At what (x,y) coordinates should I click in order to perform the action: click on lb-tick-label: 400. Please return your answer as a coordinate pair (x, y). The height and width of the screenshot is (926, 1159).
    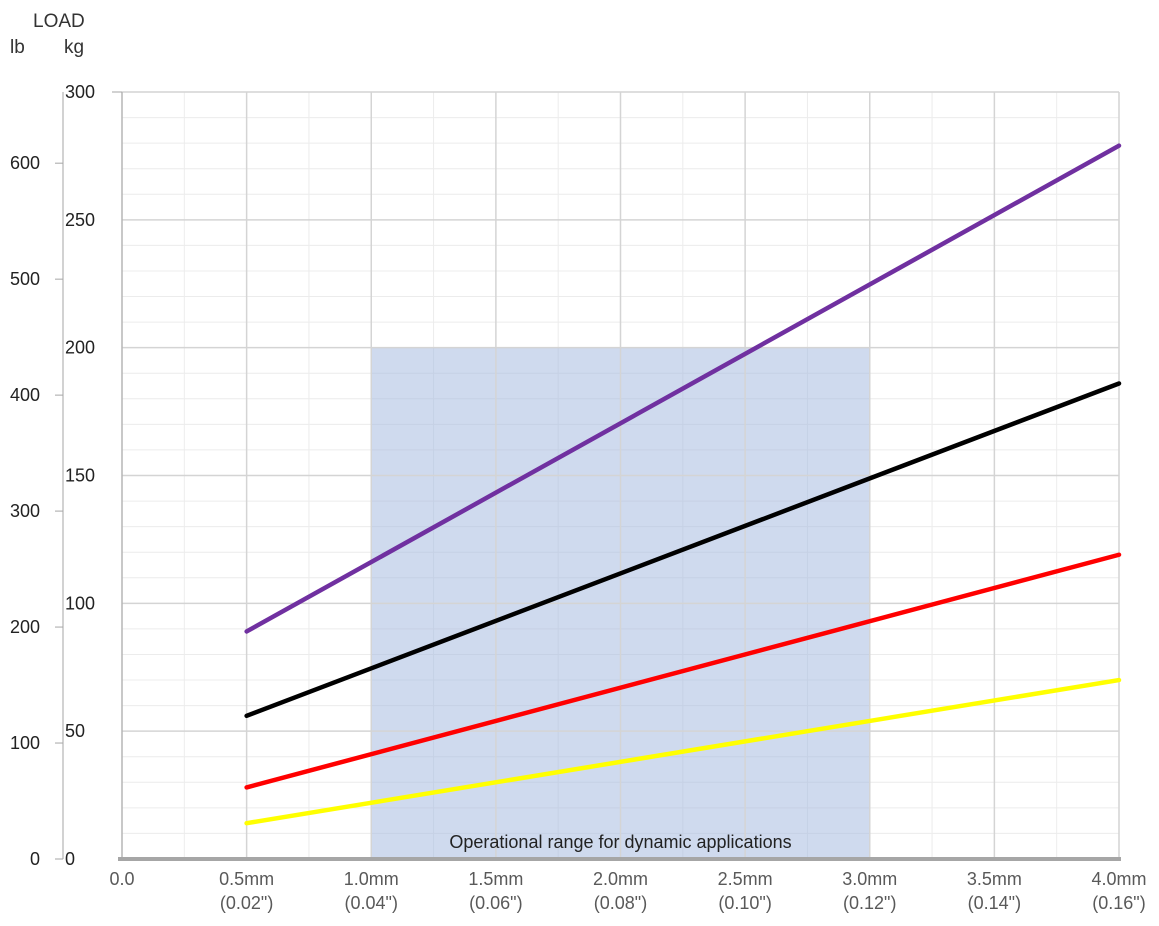
    Looking at the image, I should click on (25, 395).